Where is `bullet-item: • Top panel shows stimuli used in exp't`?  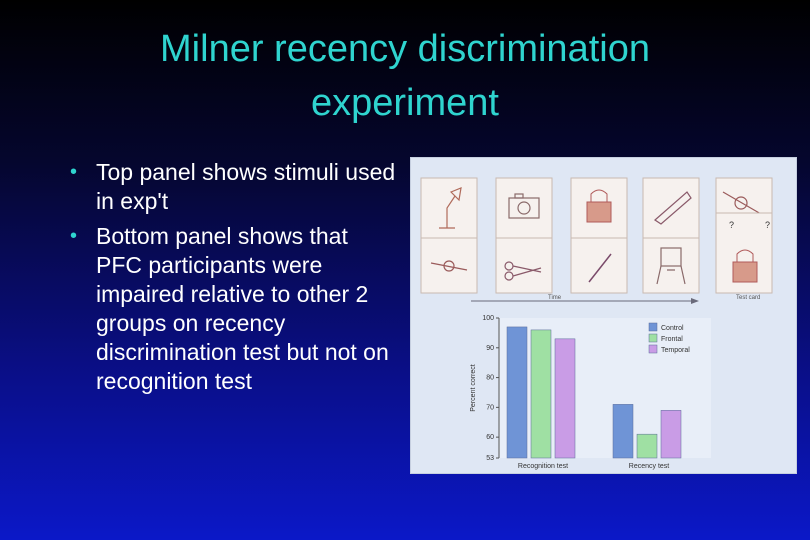 bullet-item: • Top panel shows stimuli used in exp't is located at coordinates (235, 187).